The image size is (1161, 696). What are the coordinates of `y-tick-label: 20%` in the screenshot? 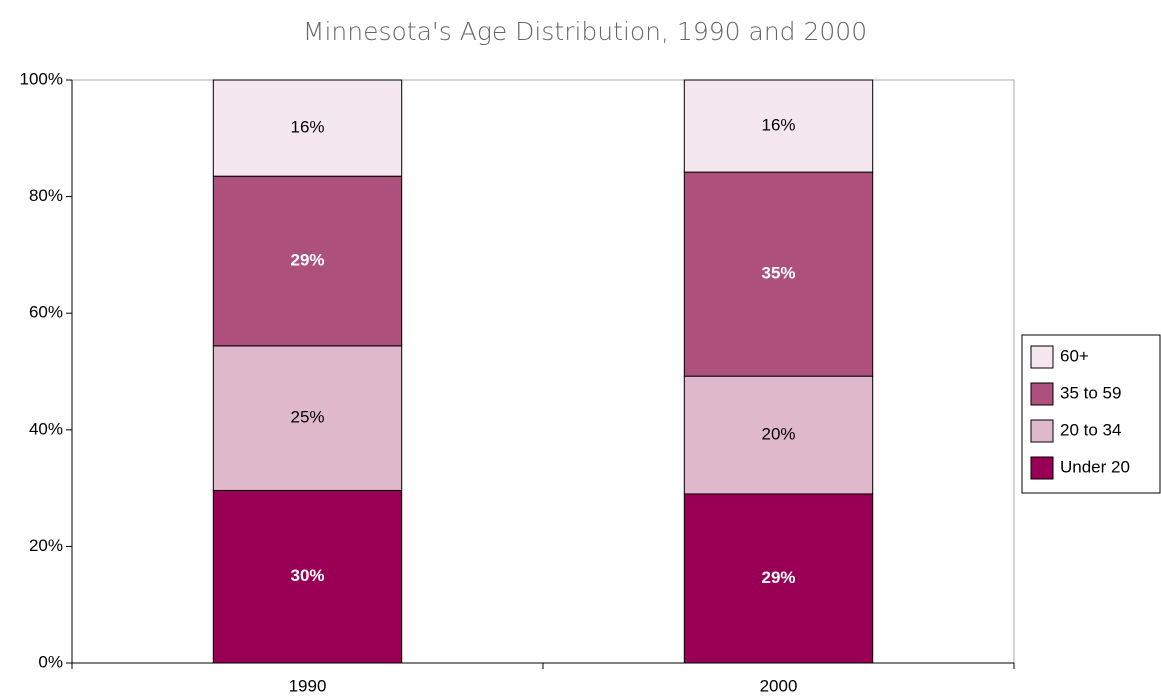 It's located at (46, 545).